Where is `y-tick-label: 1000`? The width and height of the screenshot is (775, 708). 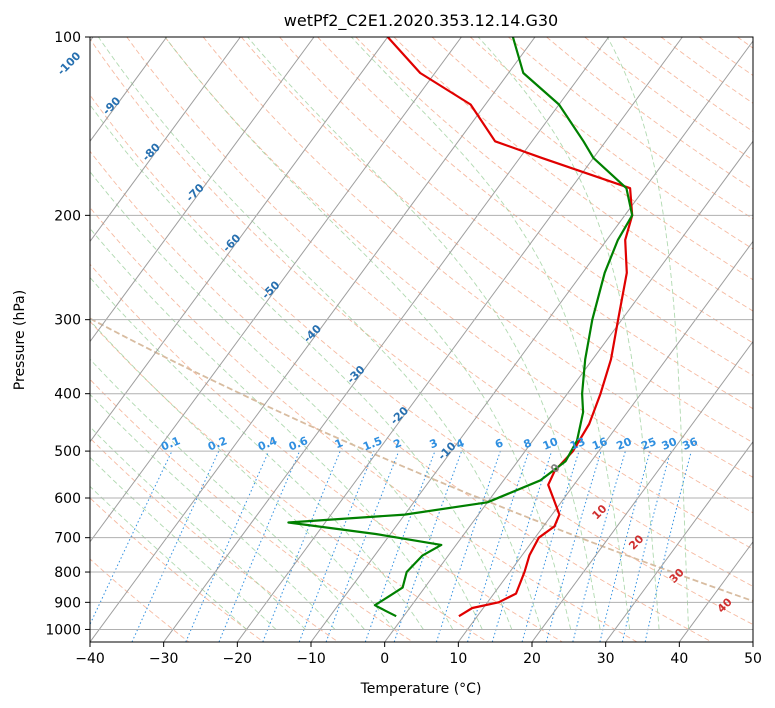 y-tick-label: 1000 is located at coordinates (63, 630).